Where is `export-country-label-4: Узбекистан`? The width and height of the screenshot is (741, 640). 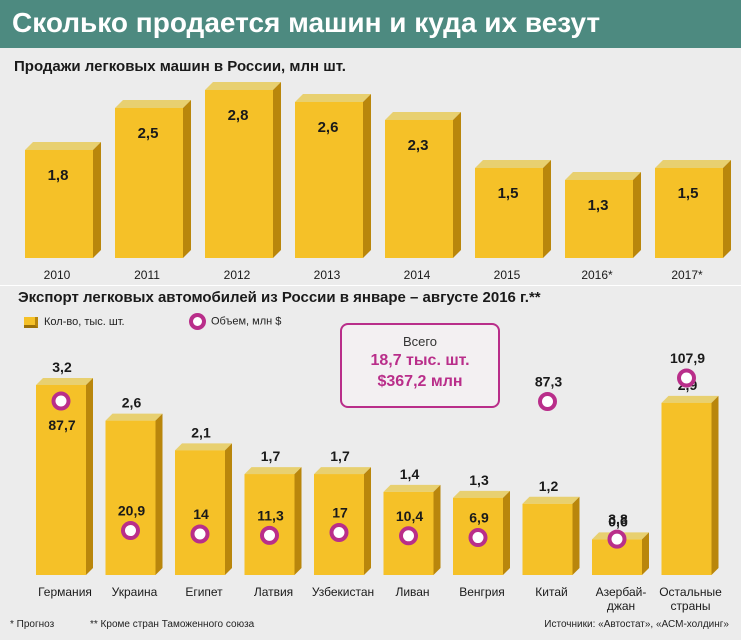
export-country-label-4: Узбекистан is located at coordinates (343, 592).